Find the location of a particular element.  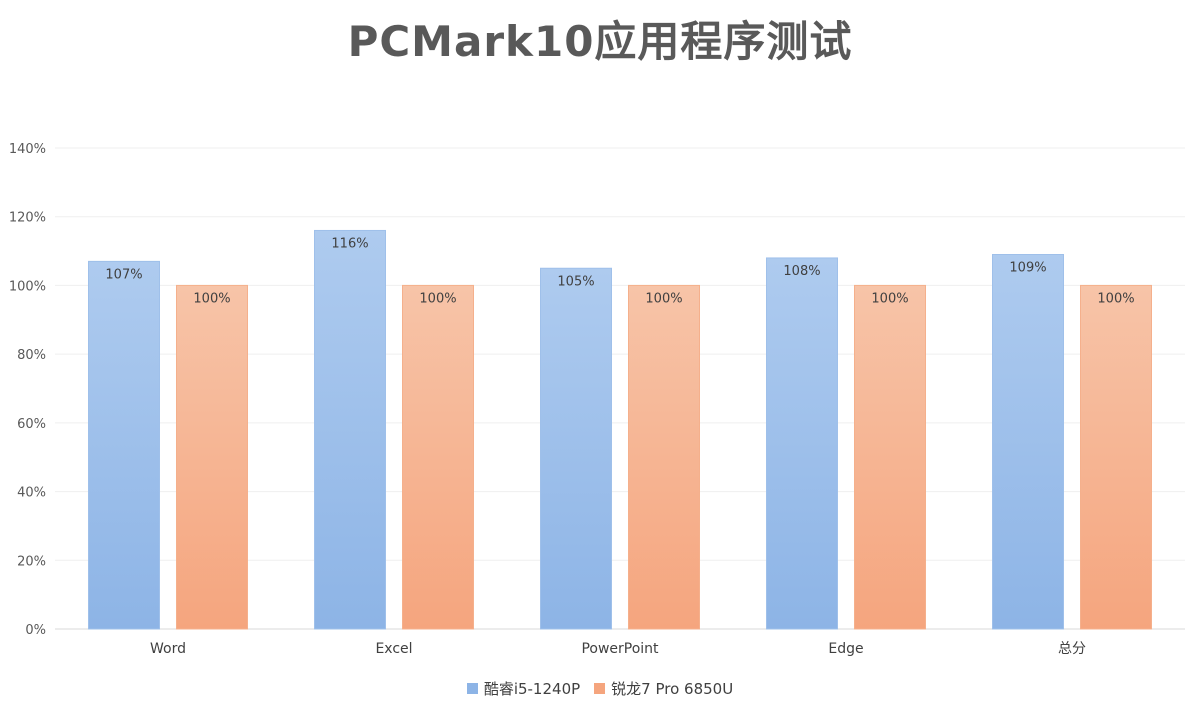

legend-item-series-2: 锐龙7 Pro 6850U is located at coordinates (663, 688).